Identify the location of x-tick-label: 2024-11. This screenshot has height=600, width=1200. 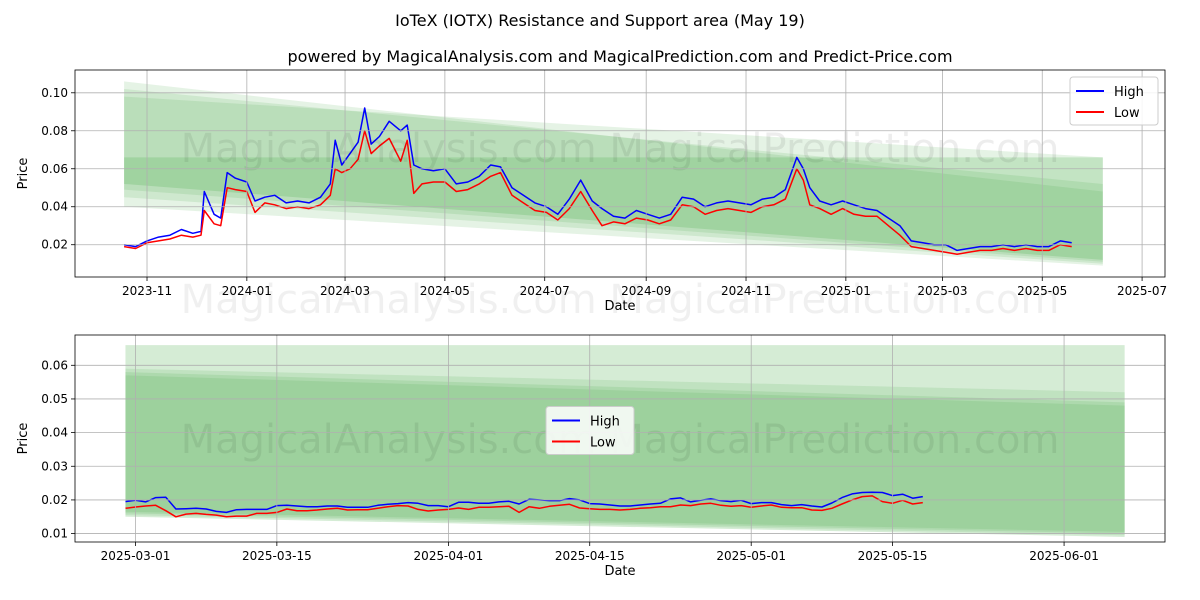
(746, 291).